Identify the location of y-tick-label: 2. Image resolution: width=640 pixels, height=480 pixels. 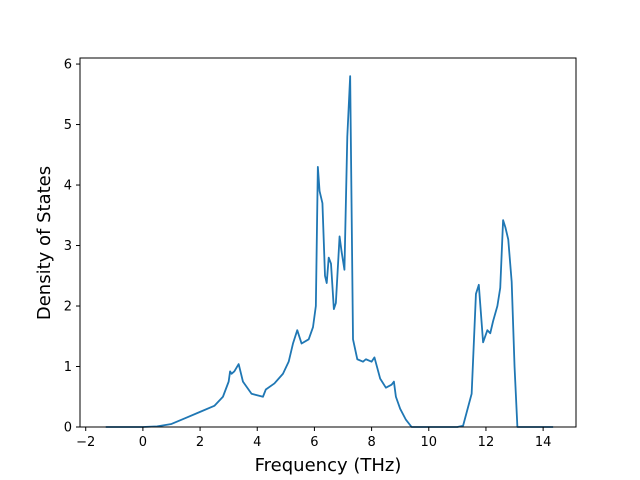
(68, 307).